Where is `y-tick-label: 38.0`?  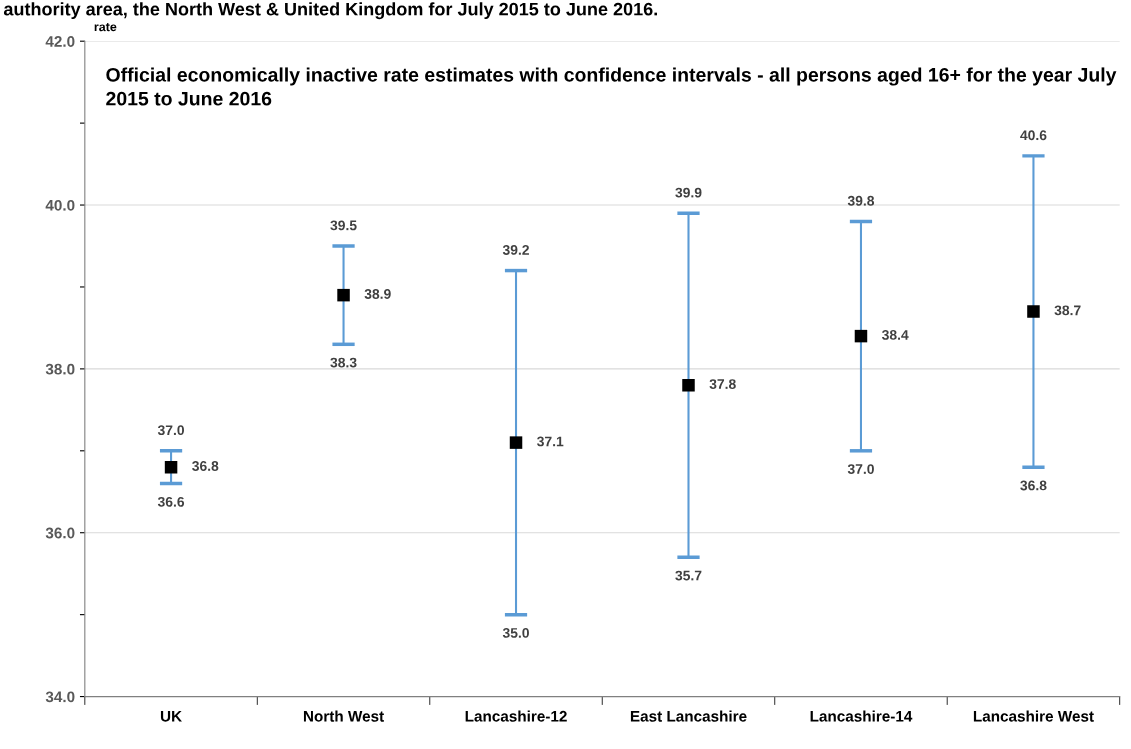
y-tick-label: 38.0 is located at coordinates (60, 369).